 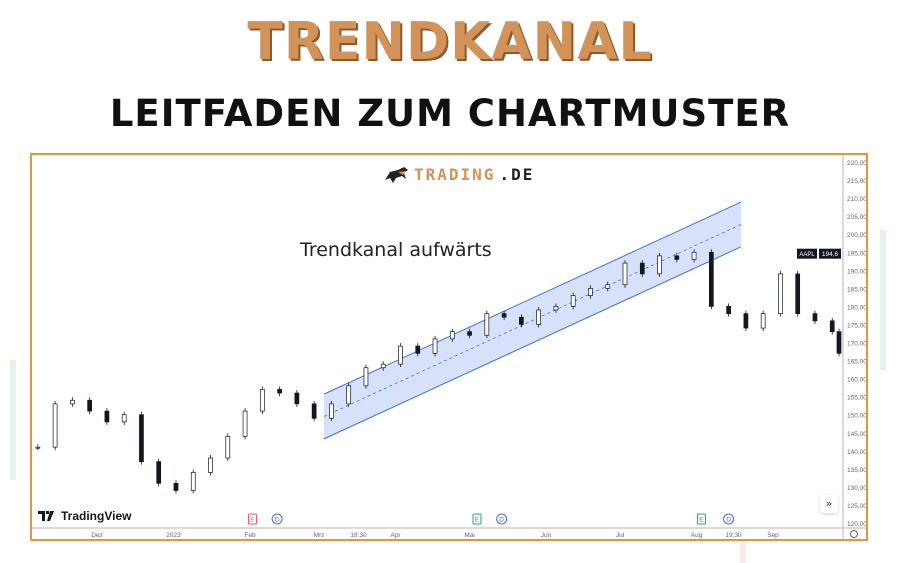 I want to click on settings-gear-icon, so click(x=854, y=534).